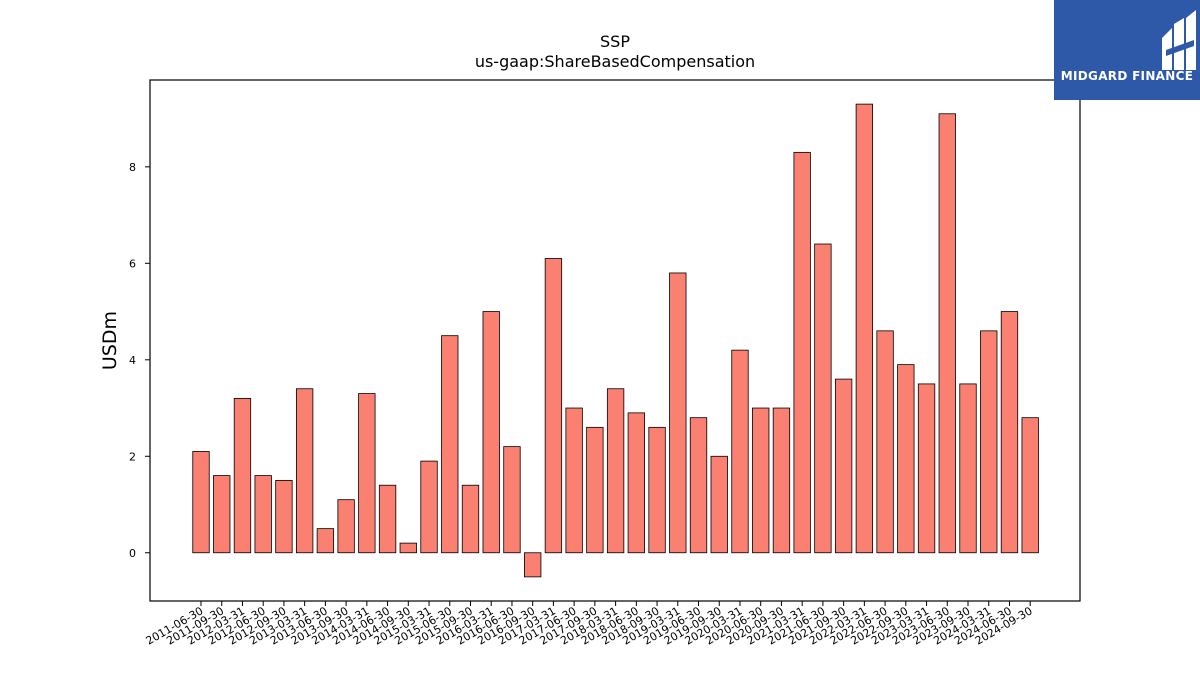 This screenshot has width=1200, height=675. What do you see at coordinates (1127, 76) in the screenshot?
I see `logo-text: MIDGARD FINANCE` at bounding box center [1127, 76].